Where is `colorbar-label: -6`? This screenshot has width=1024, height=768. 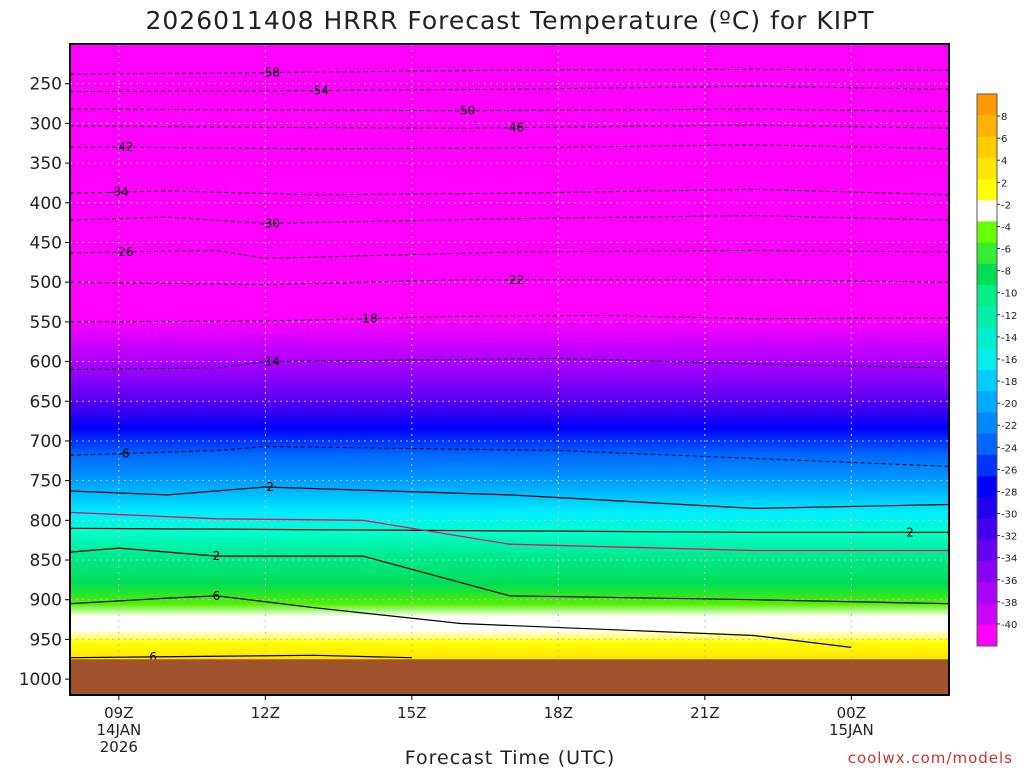 colorbar-label: -6 is located at coordinates (1006, 250).